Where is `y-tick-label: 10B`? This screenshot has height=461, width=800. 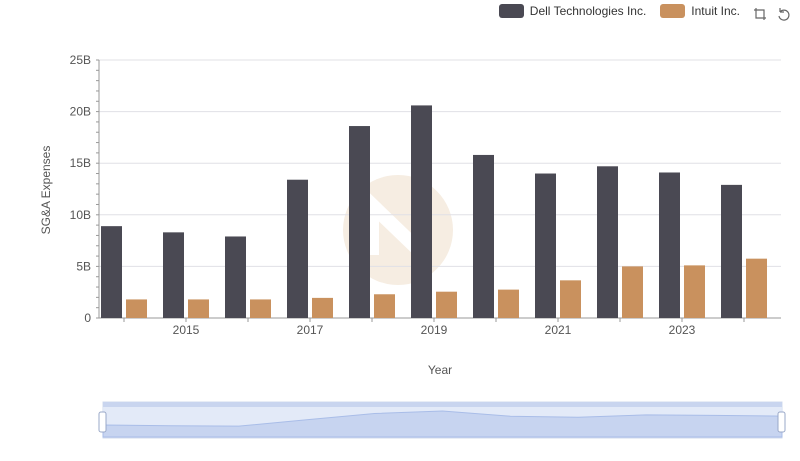 y-tick-label: 10B is located at coordinates (80, 215).